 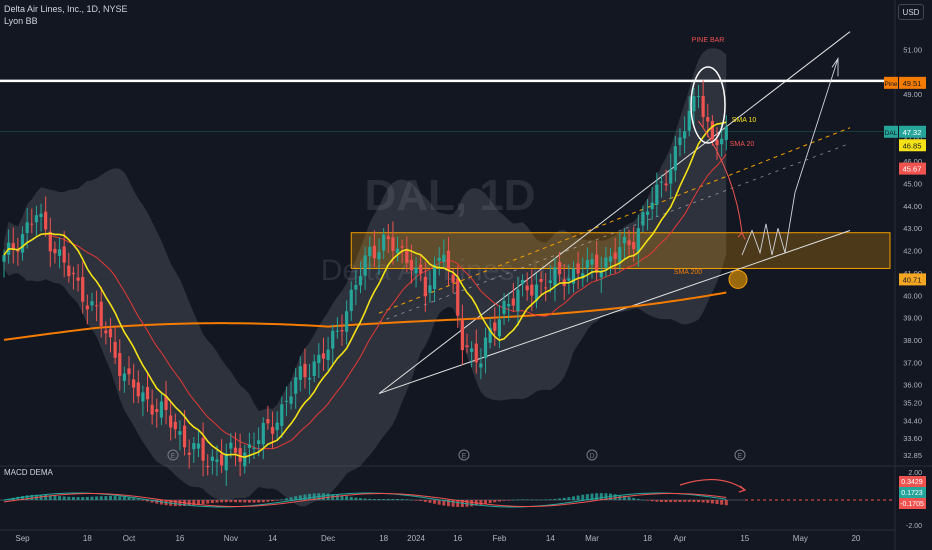 What do you see at coordinates (800, 538) in the screenshot?
I see `time-axis-label: May` at bounding box center [800, 538].